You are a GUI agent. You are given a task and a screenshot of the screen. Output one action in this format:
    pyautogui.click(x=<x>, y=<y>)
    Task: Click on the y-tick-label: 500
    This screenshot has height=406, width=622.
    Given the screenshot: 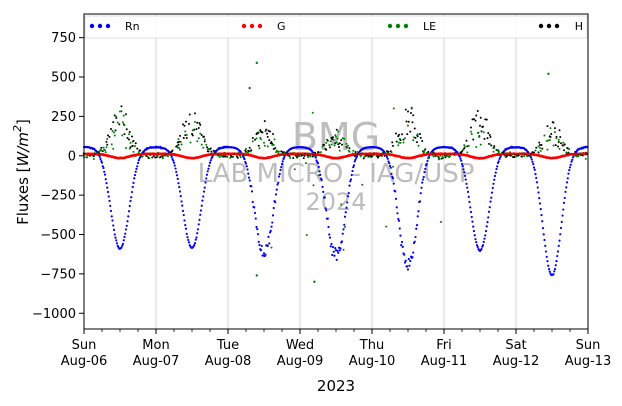 What is the action you would take?
    pyautogui.click(x=63, y=78)
    